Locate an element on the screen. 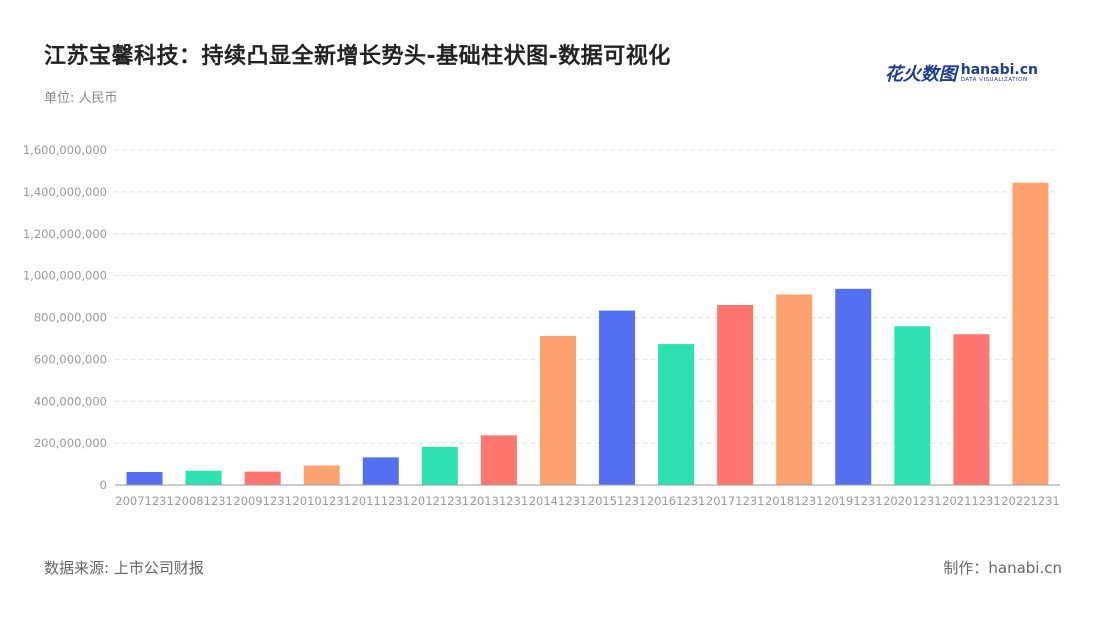  x-tick-label: 20181231 is located at coordinates (794, 501).